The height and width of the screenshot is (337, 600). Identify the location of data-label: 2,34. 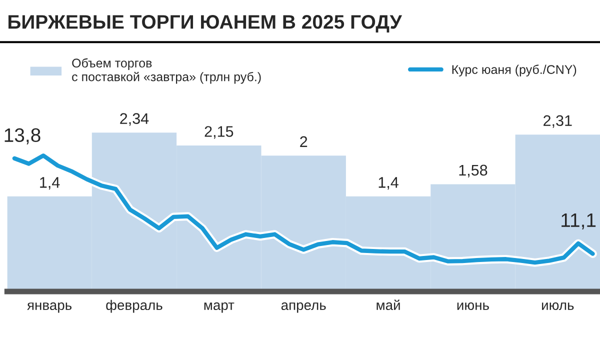
(134, 119).